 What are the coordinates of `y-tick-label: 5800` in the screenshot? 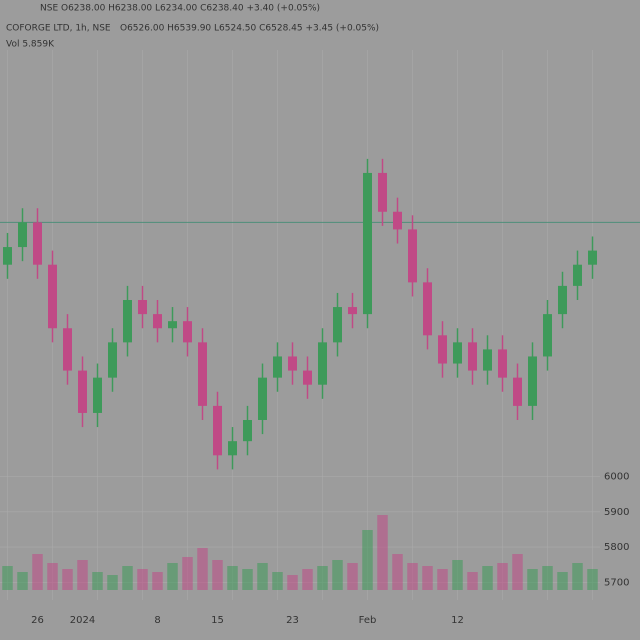 It's located at (616, 547).